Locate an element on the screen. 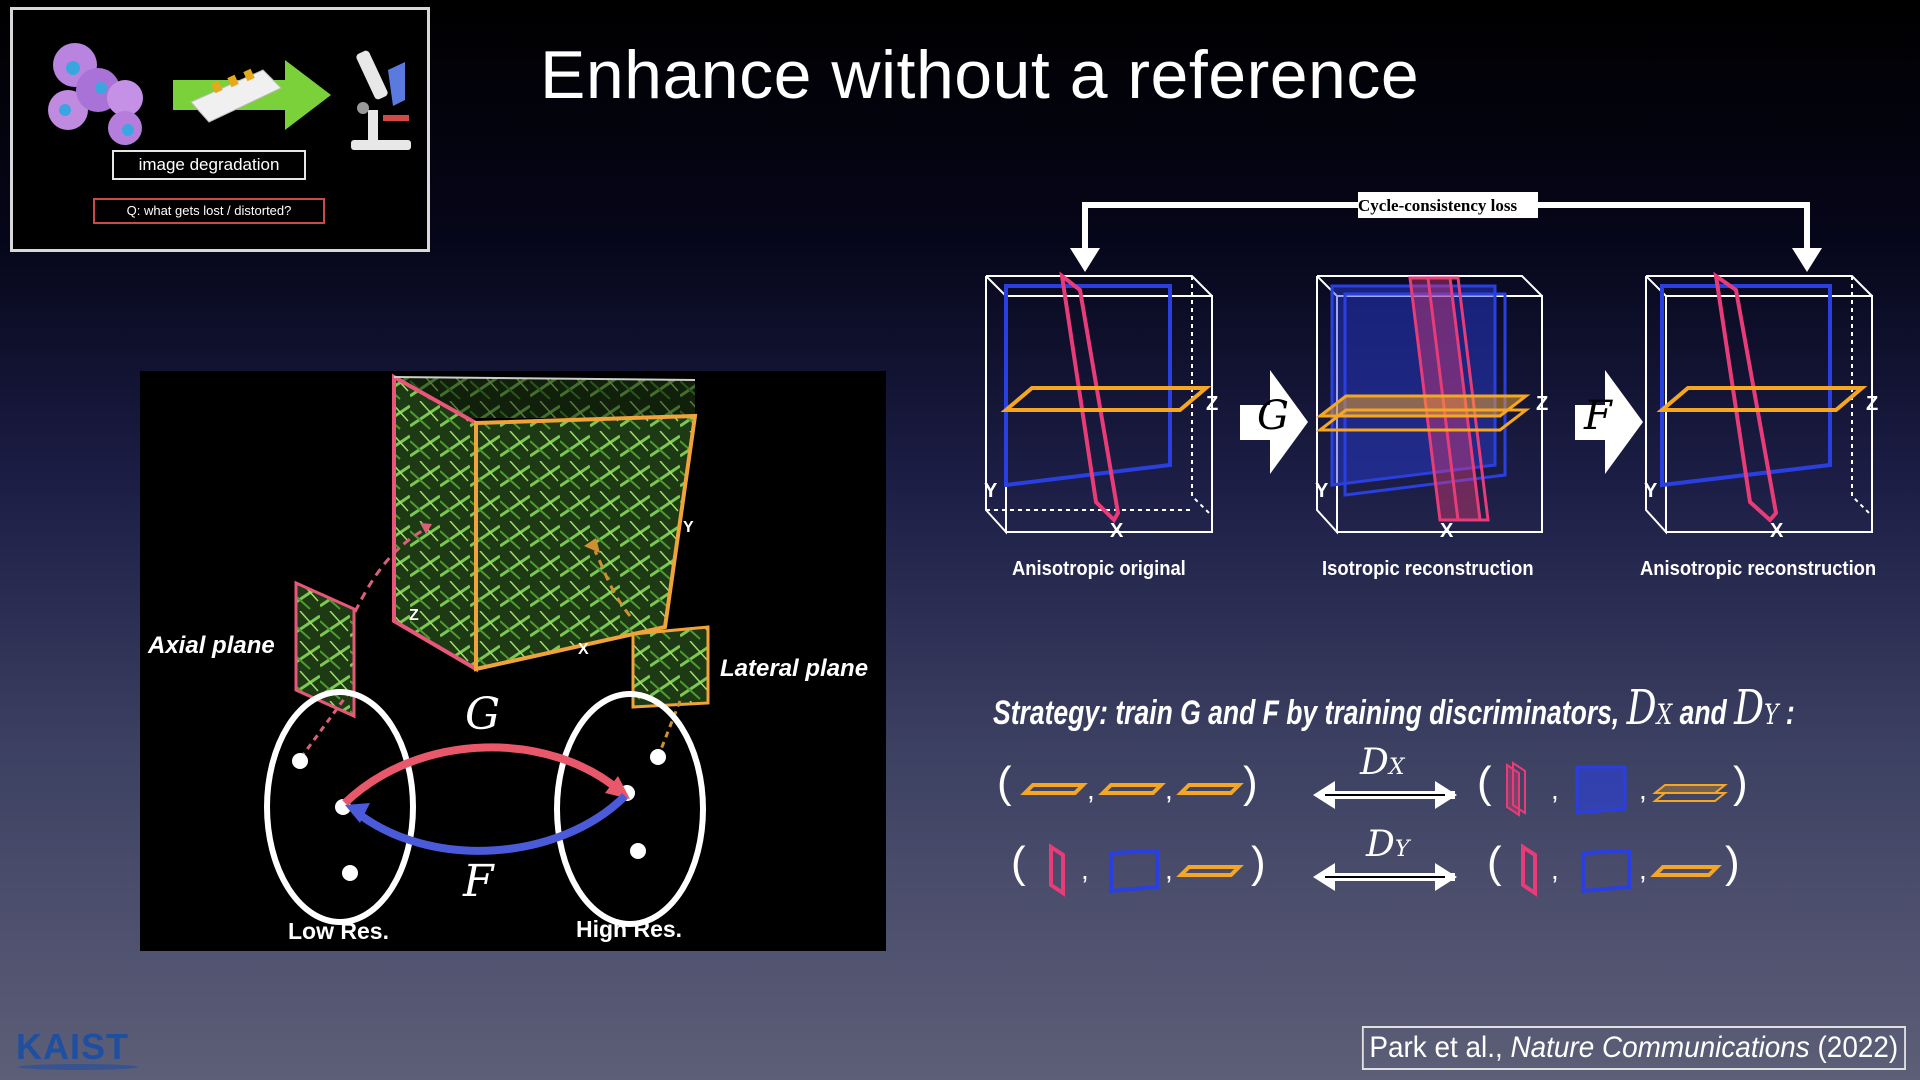 The image size is (1920, 1080). f-transform-arrow is located at coordinates (1609, 422).